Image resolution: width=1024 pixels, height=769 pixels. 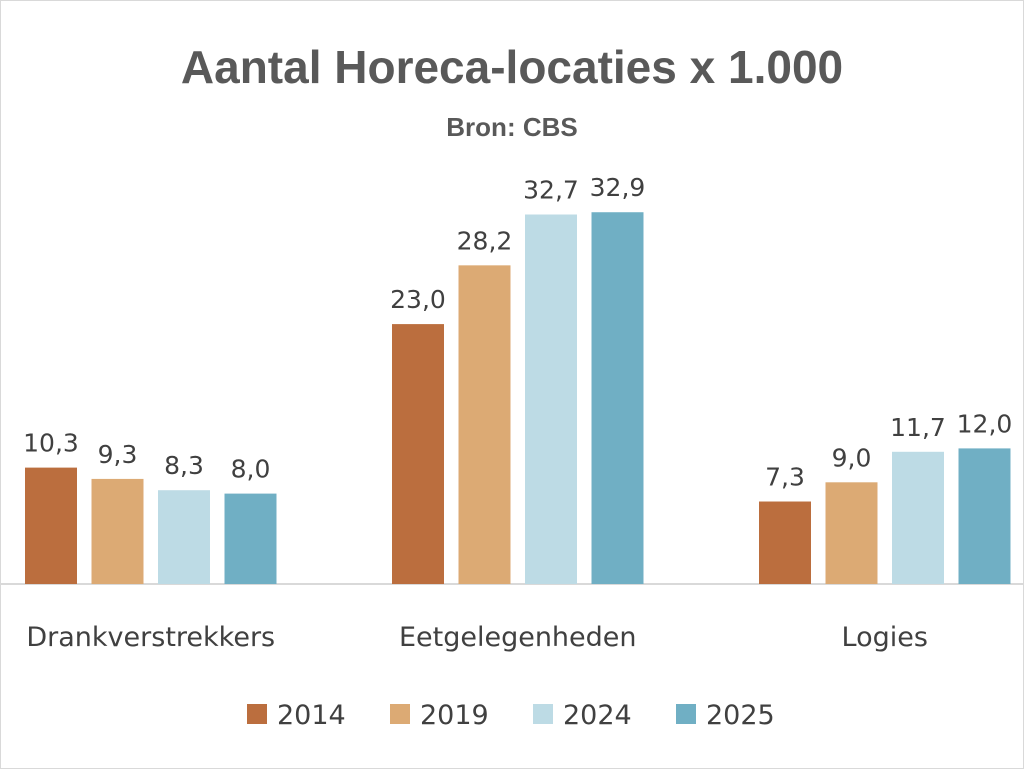 I want to click on value-label-2014-eetgelegenheden: 23,0, so click(x=418, y=299).